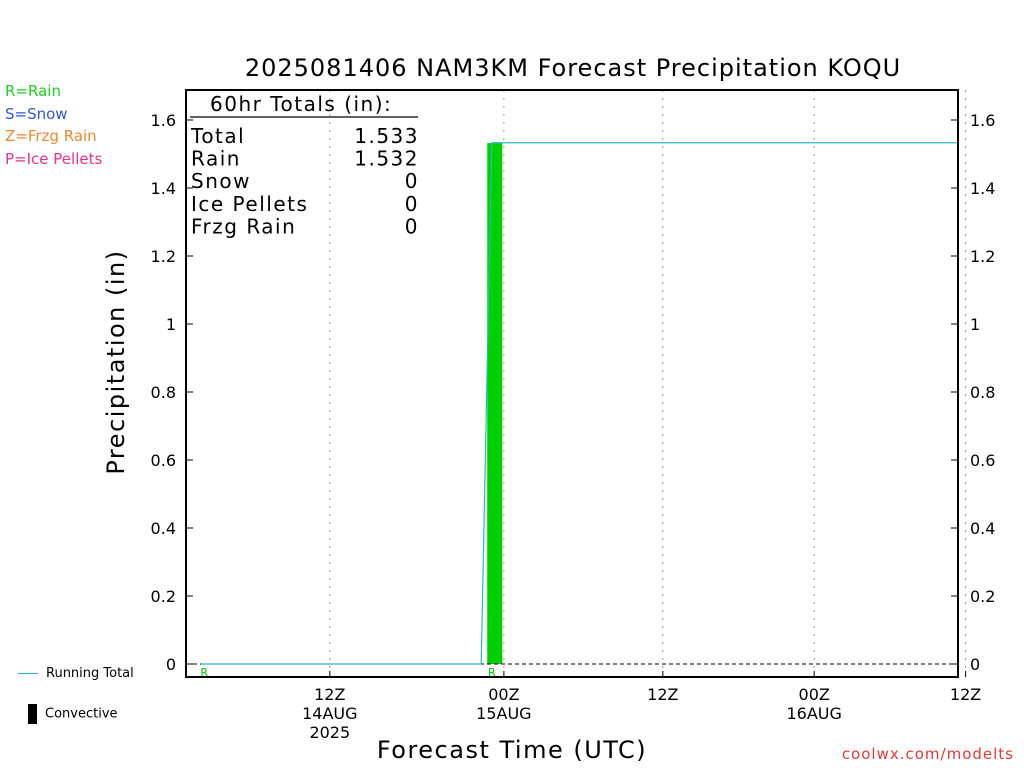 The image size is (1024, 768). Describe the element at coordinates (163, 596) in the screenshot. I see `y-tick-label-left-1: 0.2` at that location.